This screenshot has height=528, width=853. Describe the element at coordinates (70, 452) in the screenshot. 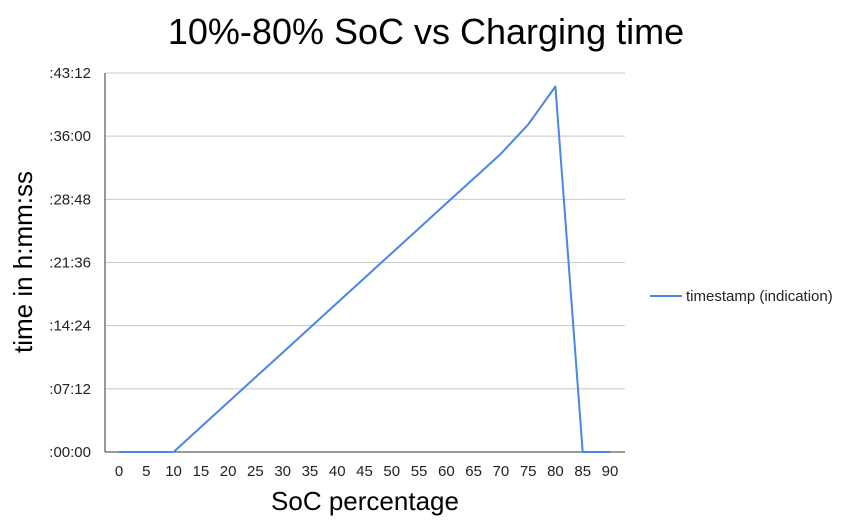

I see `y-tick-label: :00:00` at that location.